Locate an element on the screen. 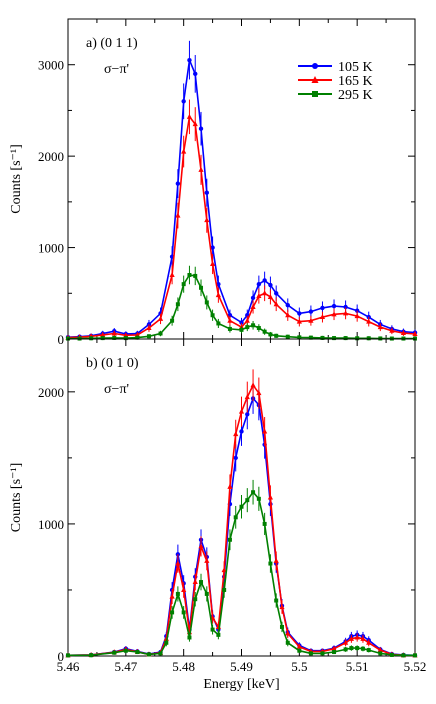 The height and width of the screenshot is (704, 436). y-axis-title: Counts [s⁻¹] is located at coordinates (16, 498).